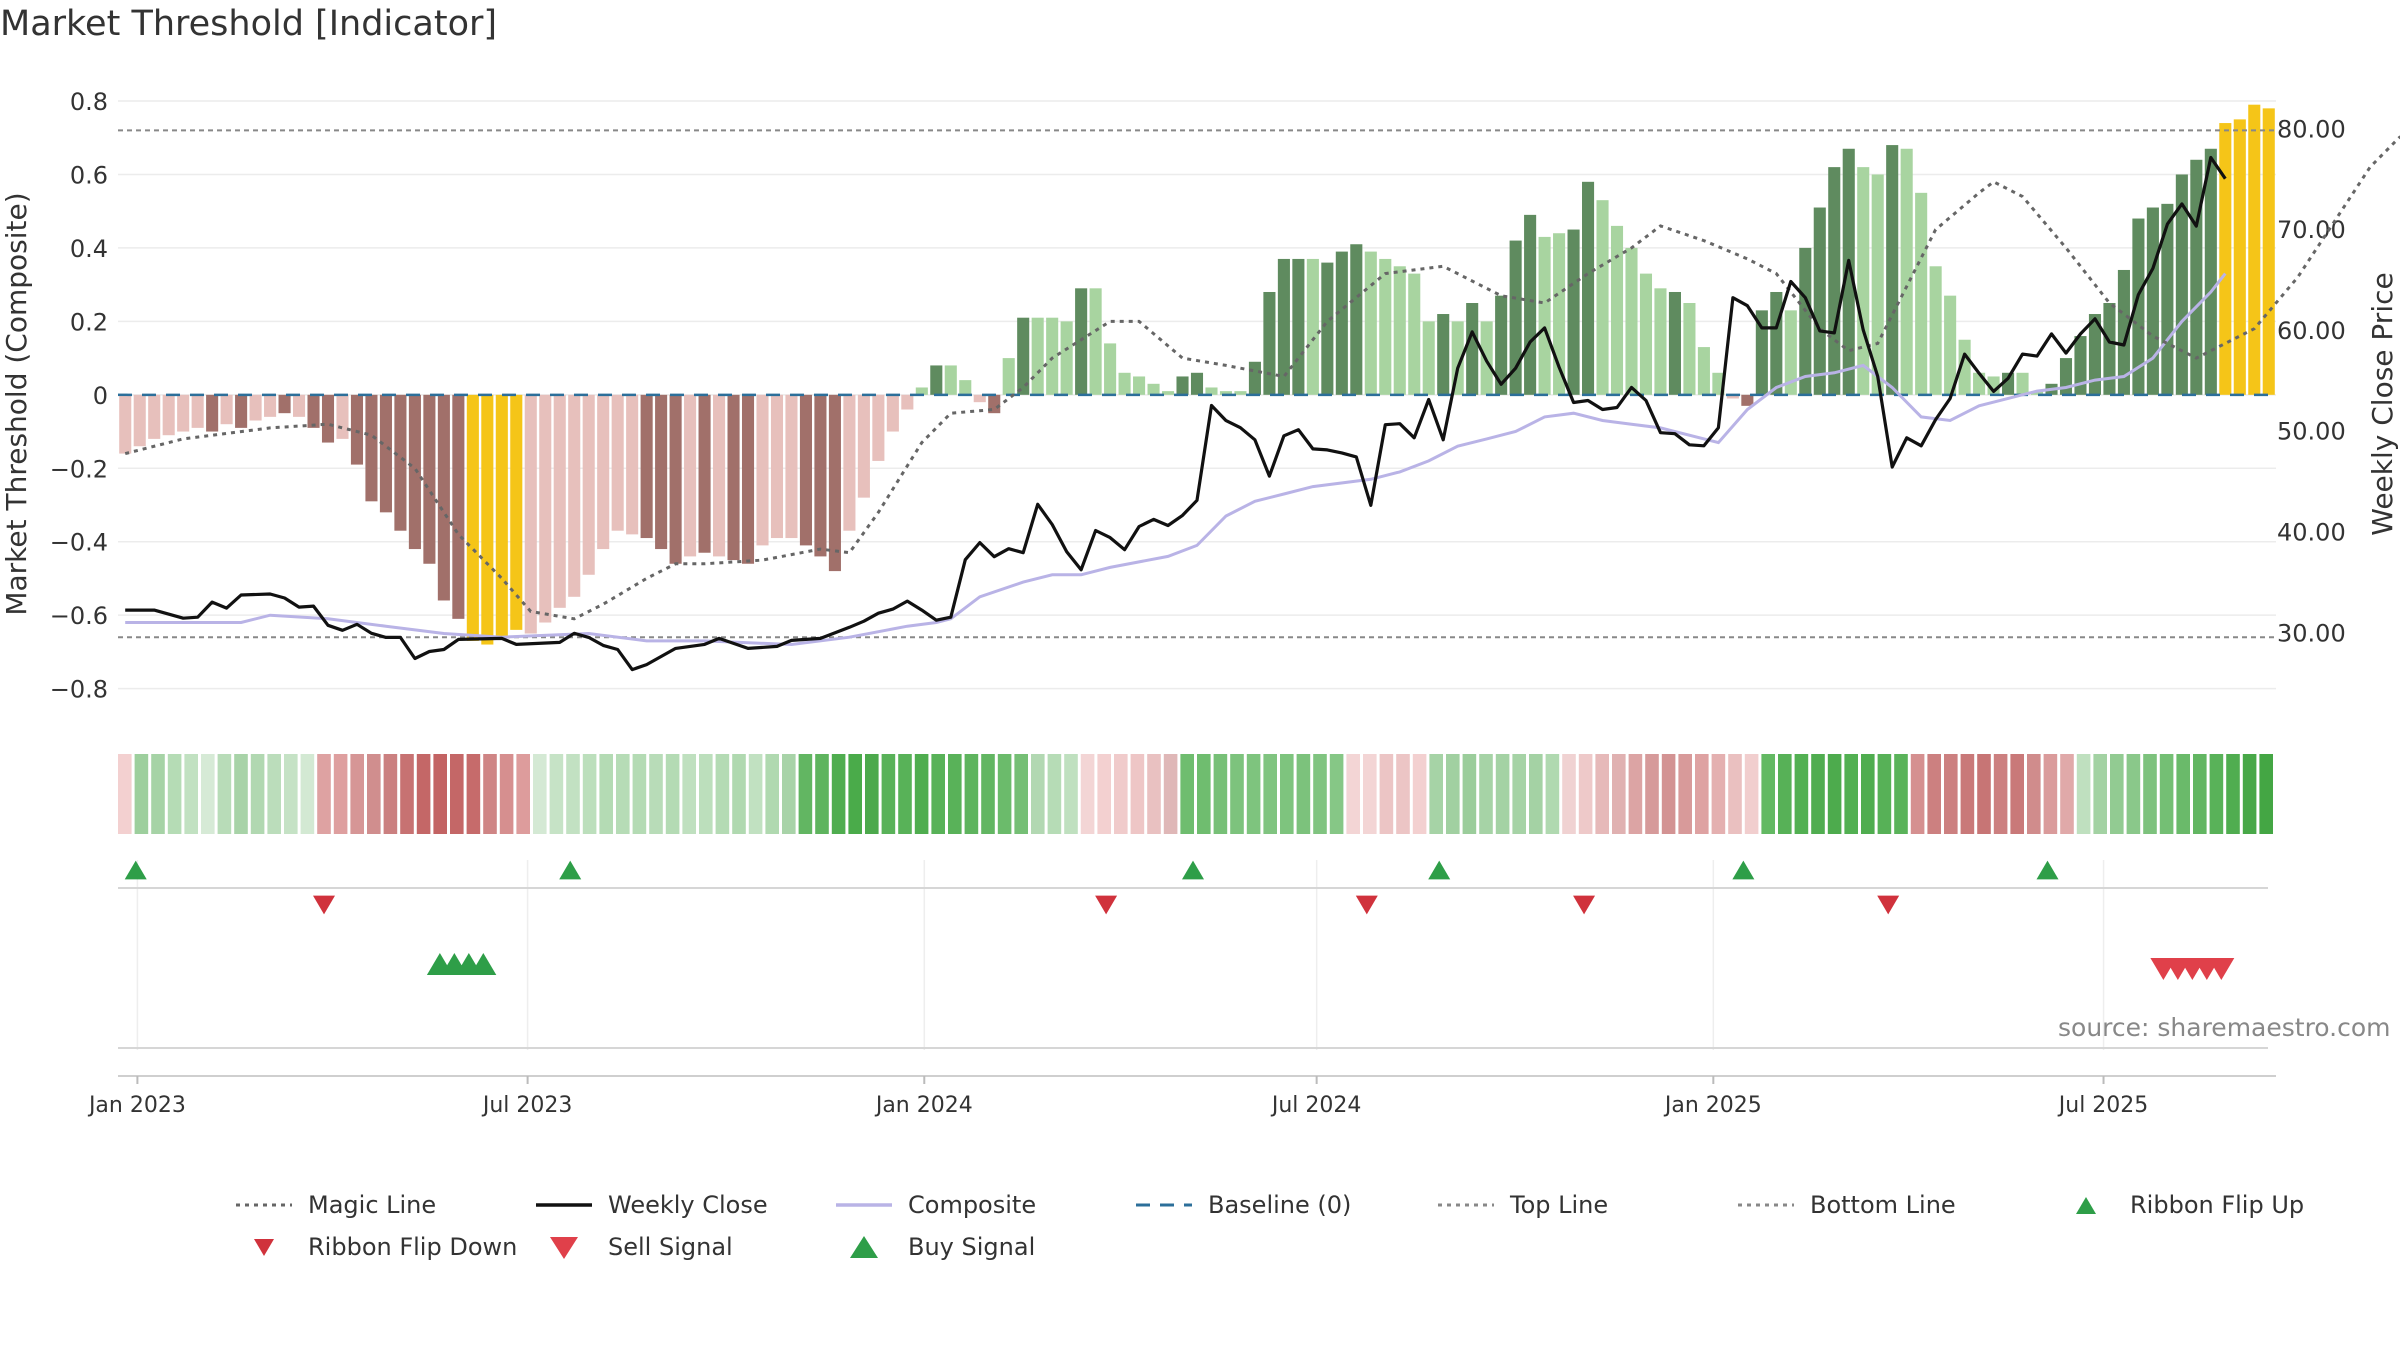 The width and height of the screenshot is (2400, 1350). What do you see at coordinates (688, 1205) in the screenshot?
I see `legend-label: Weekly Close` at bounding box center [688, 1205].